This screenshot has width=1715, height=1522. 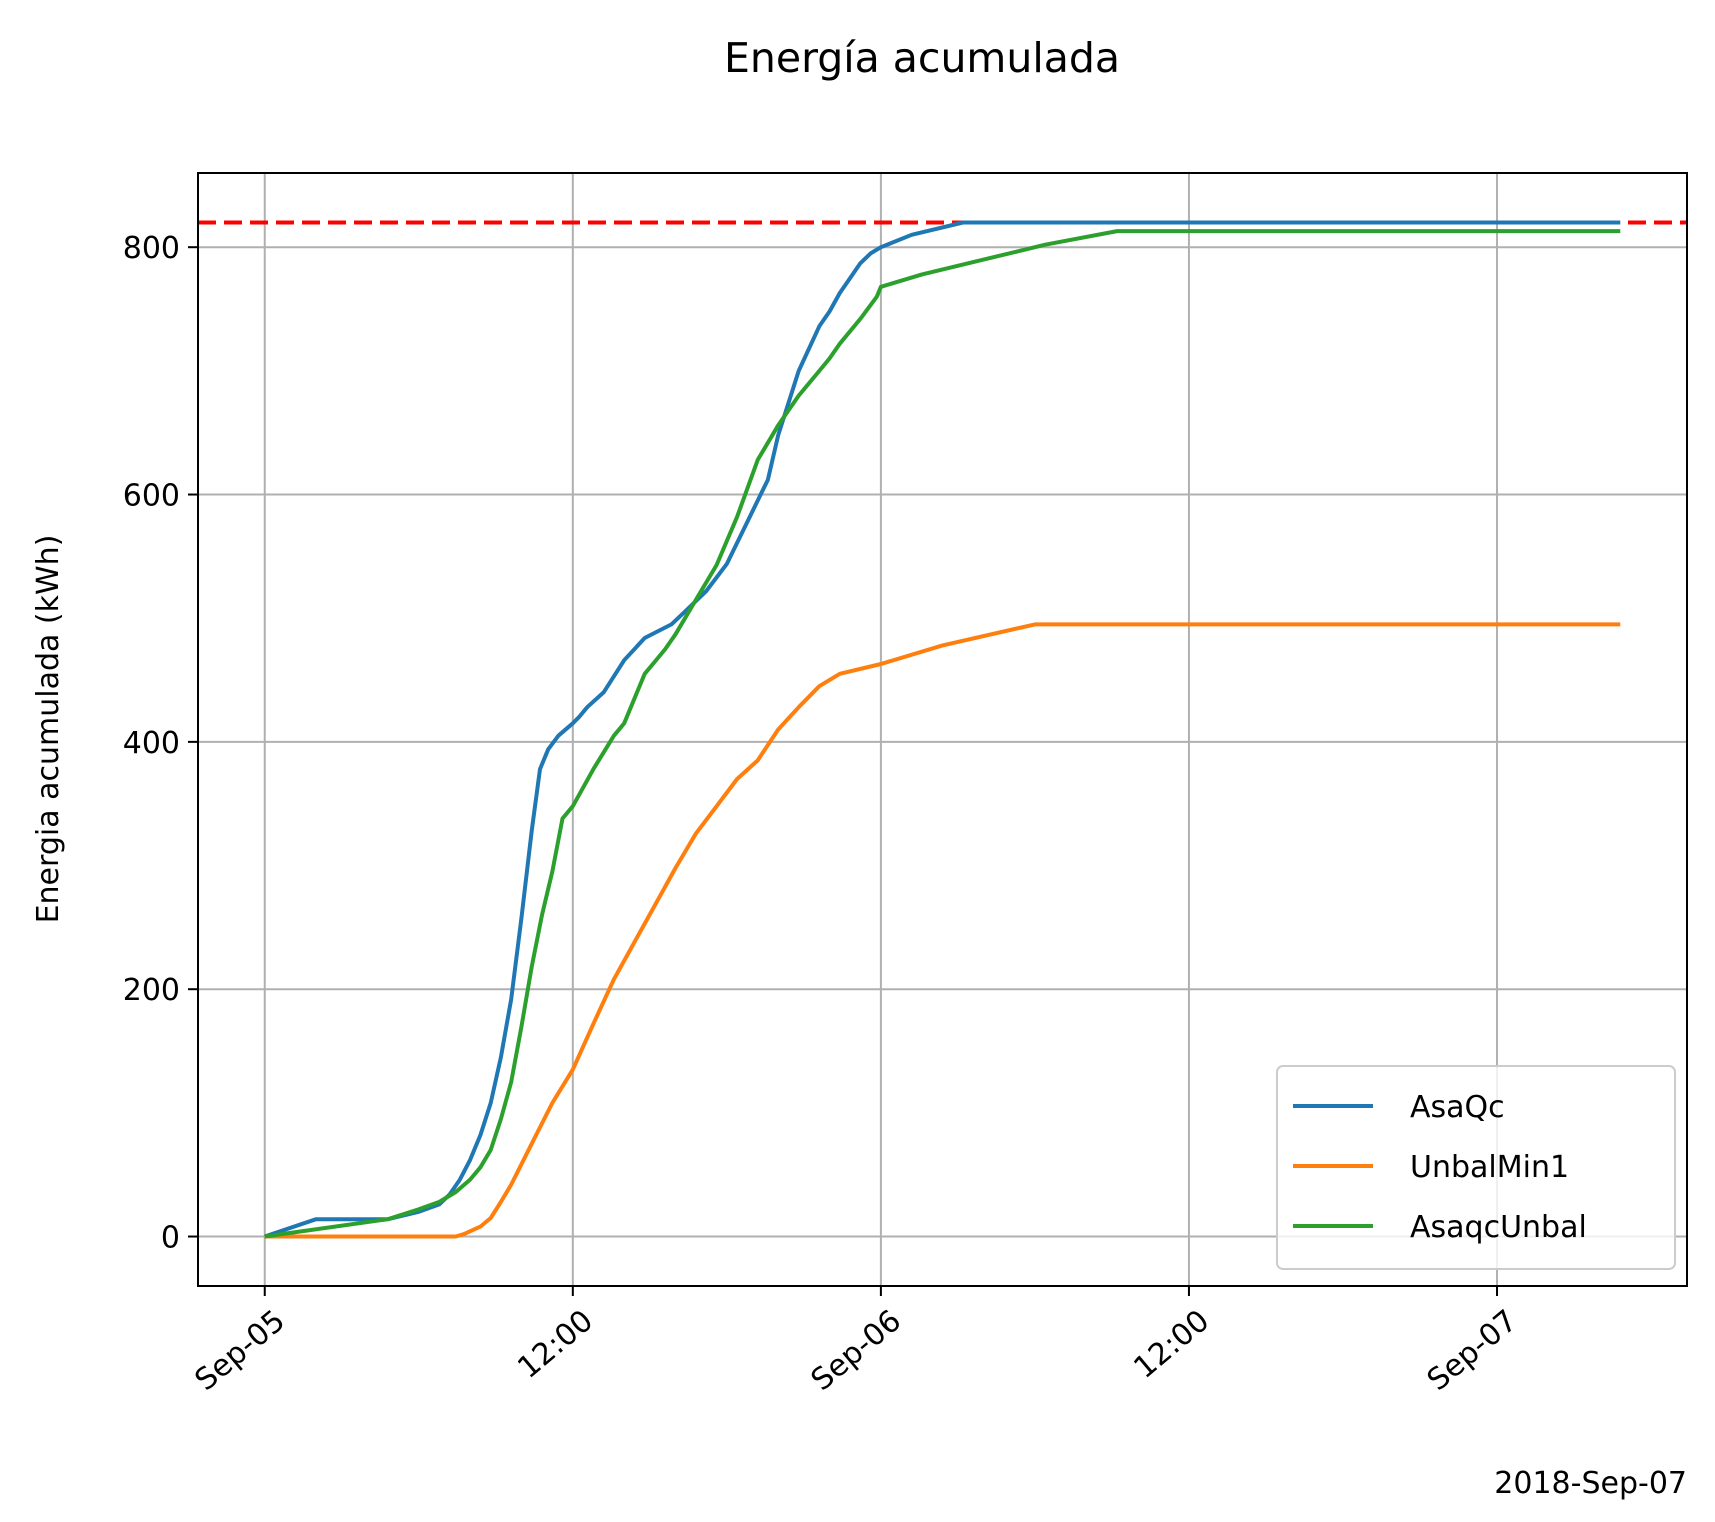 I want to click on chart-title: Energía acumulada, so click(x=922, y=58).